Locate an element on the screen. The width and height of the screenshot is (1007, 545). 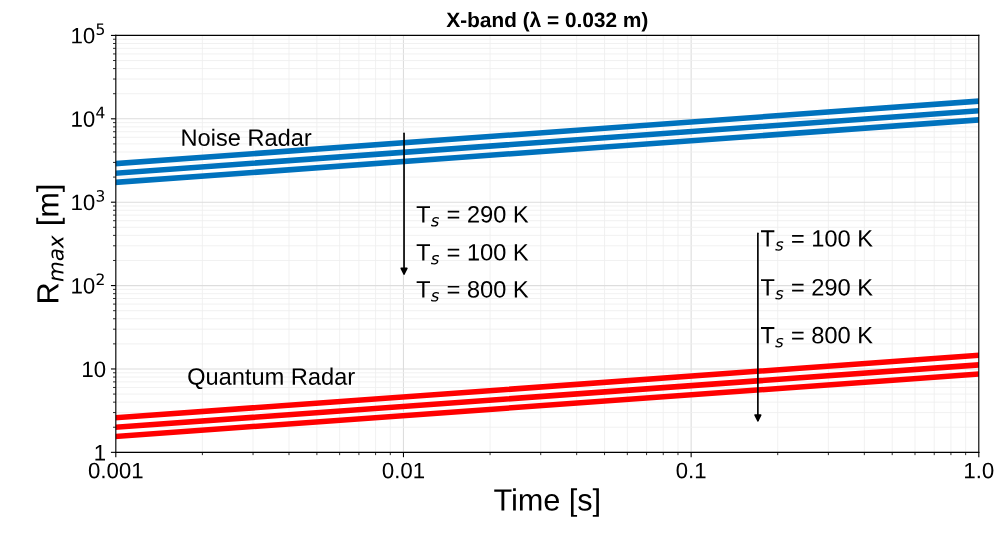
annotation: Noise Radar is located at coordinates (247, 137).